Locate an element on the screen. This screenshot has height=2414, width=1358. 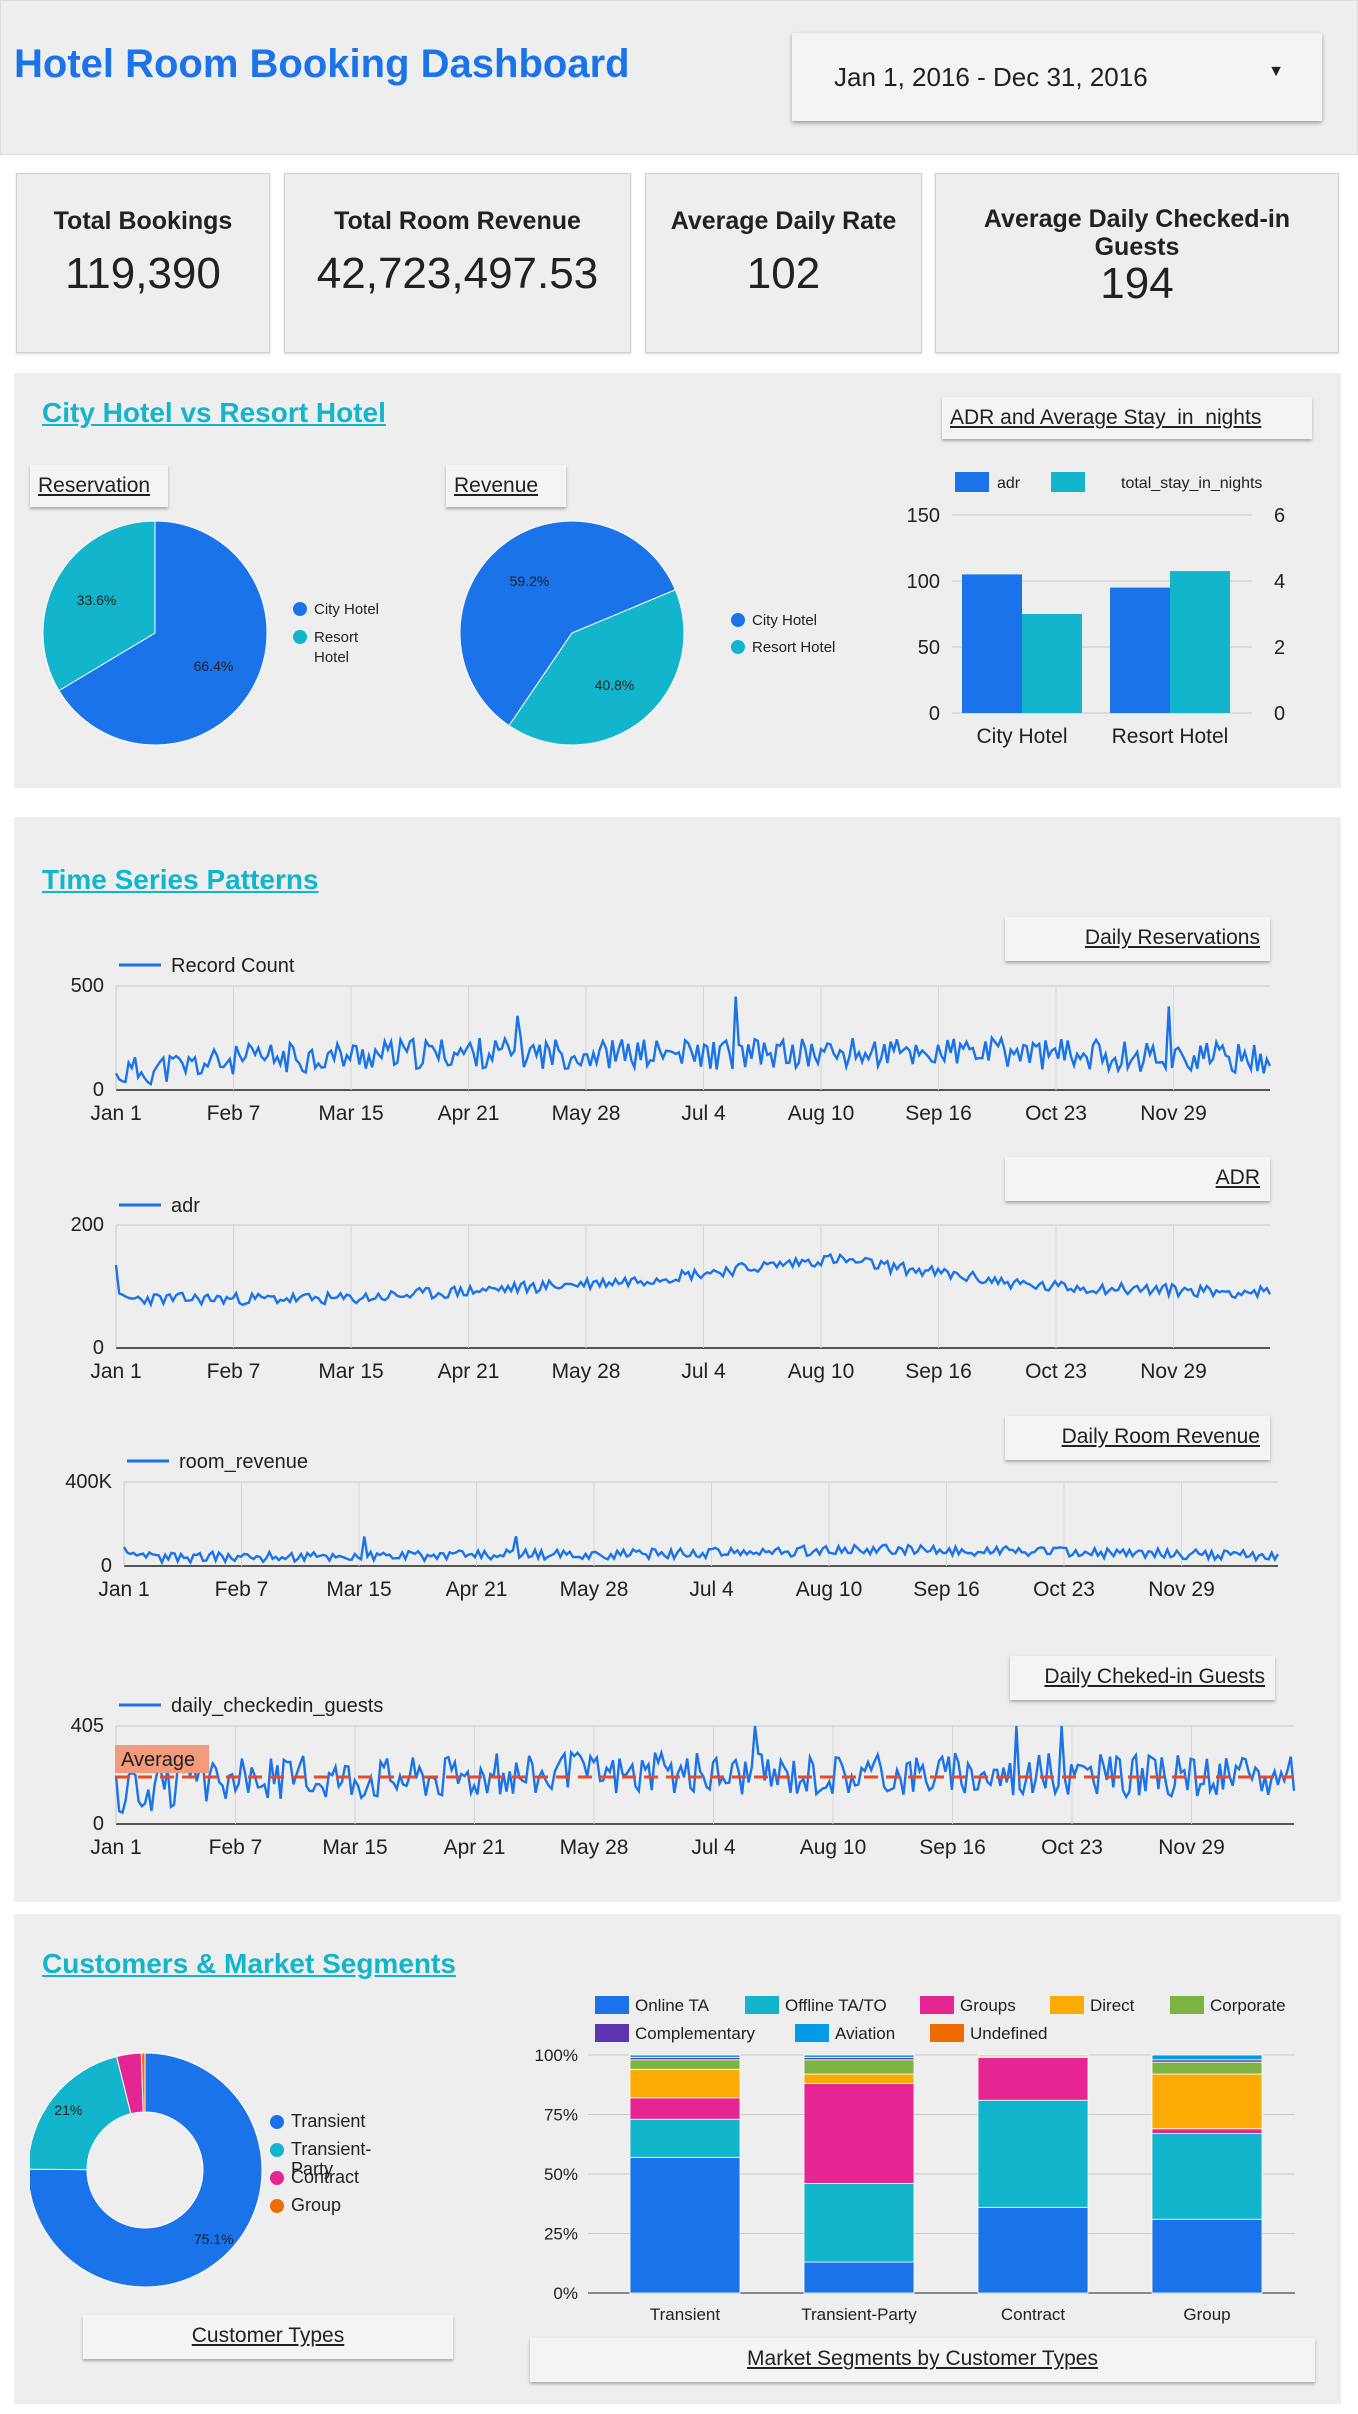
market-segments-tag: Market Segments by Customer Types is located at coordinates (922, 2360).